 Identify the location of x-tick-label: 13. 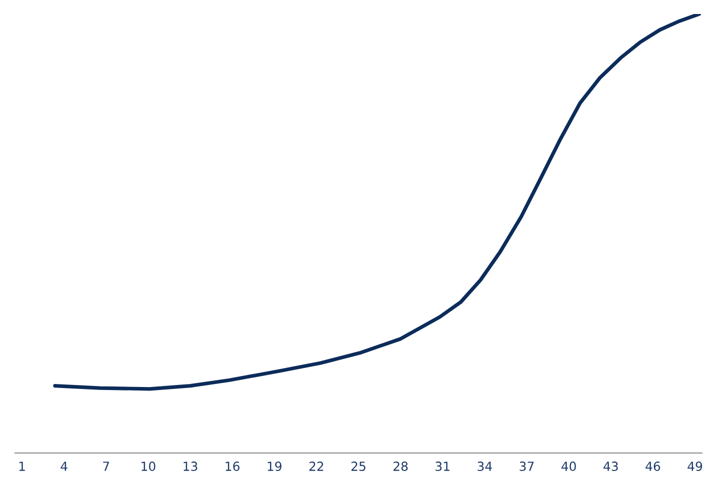
(191, 467).